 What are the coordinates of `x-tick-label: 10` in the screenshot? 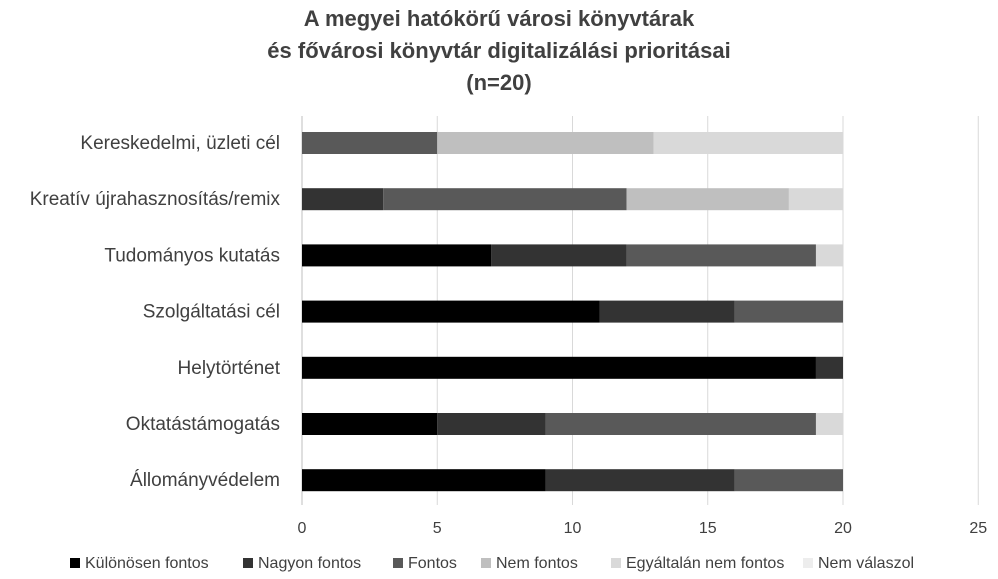 It's located at (573, 528).